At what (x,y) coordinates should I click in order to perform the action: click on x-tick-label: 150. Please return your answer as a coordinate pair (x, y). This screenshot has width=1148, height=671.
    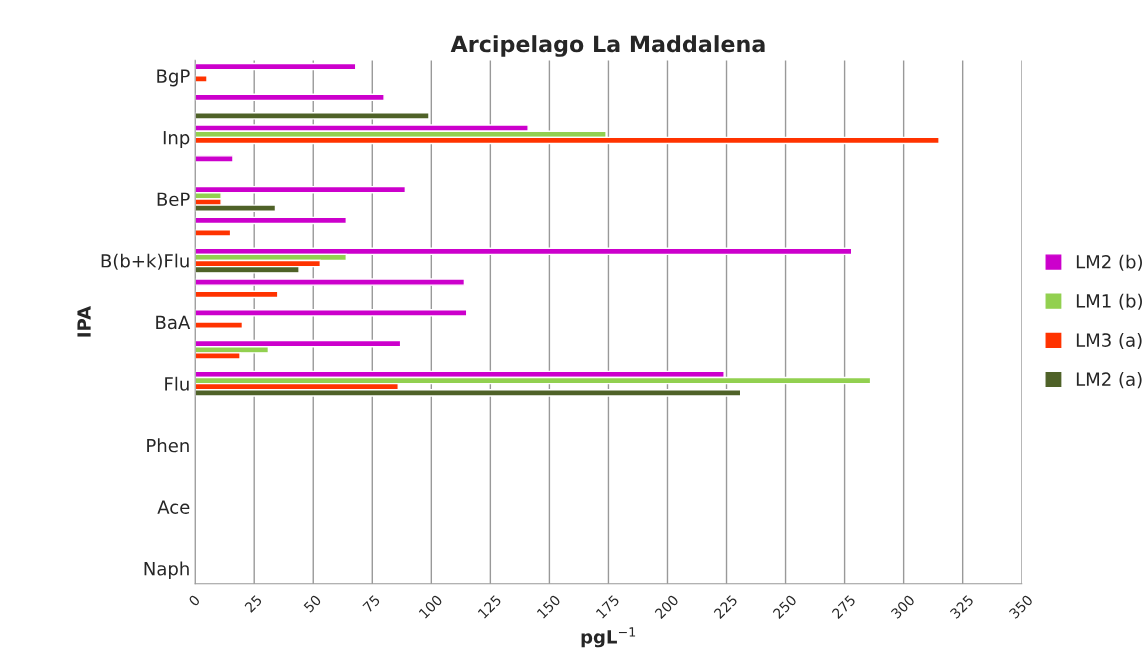
    Looking at the image, I should click on (548, 606).